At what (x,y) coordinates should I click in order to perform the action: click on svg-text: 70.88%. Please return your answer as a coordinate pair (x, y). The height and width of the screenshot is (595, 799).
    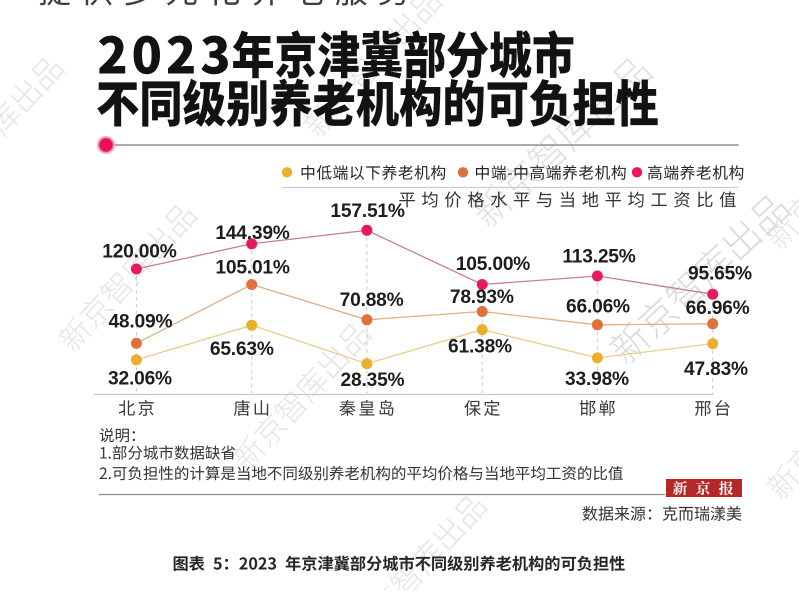
    Looking at the image, I should click on (372, 300).